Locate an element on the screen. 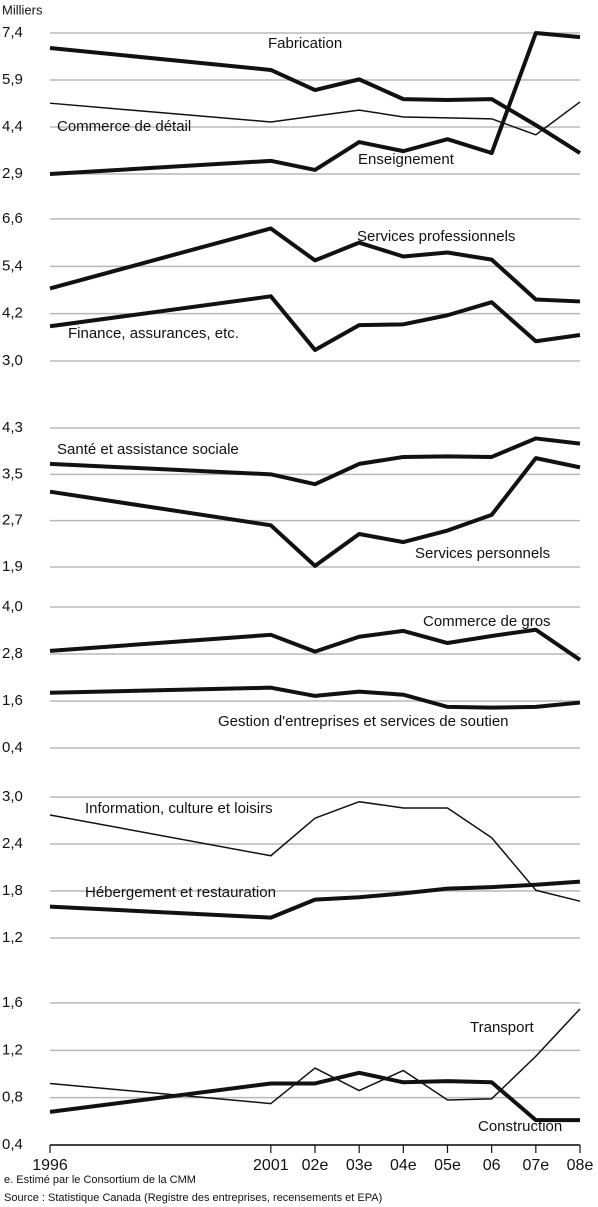 The width and height of the screenshot is (598, 1207). series-label: Hébergement et restauration is located at coordinates (180, 892).